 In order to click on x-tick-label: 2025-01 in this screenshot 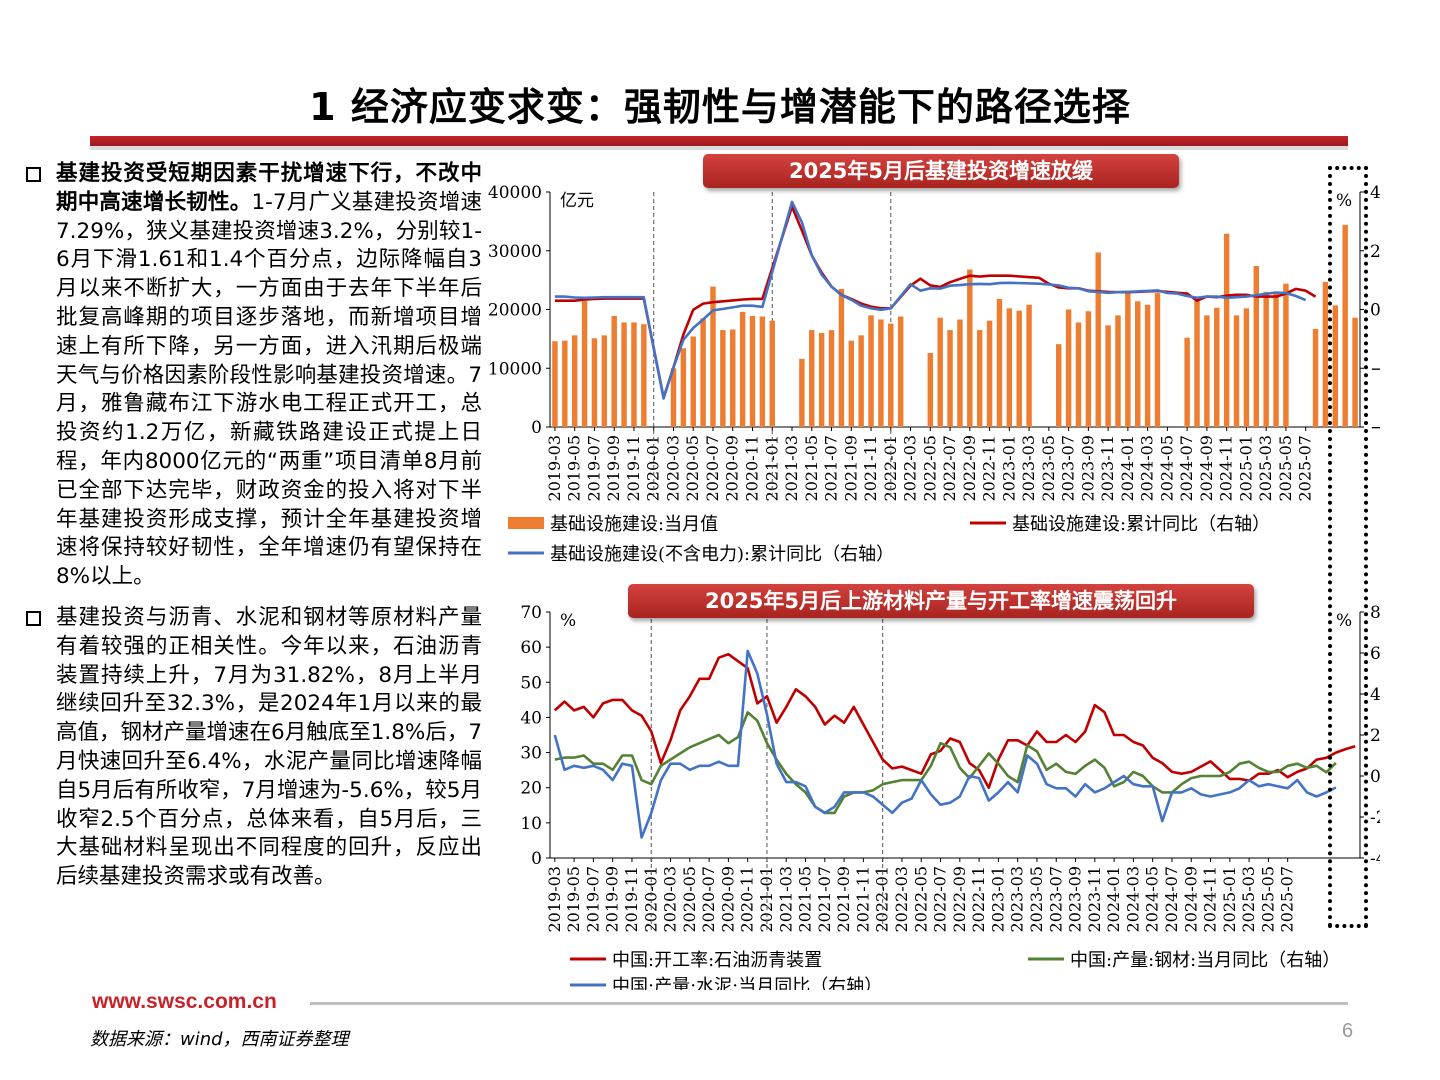, I will do `click(1245, 468)`.